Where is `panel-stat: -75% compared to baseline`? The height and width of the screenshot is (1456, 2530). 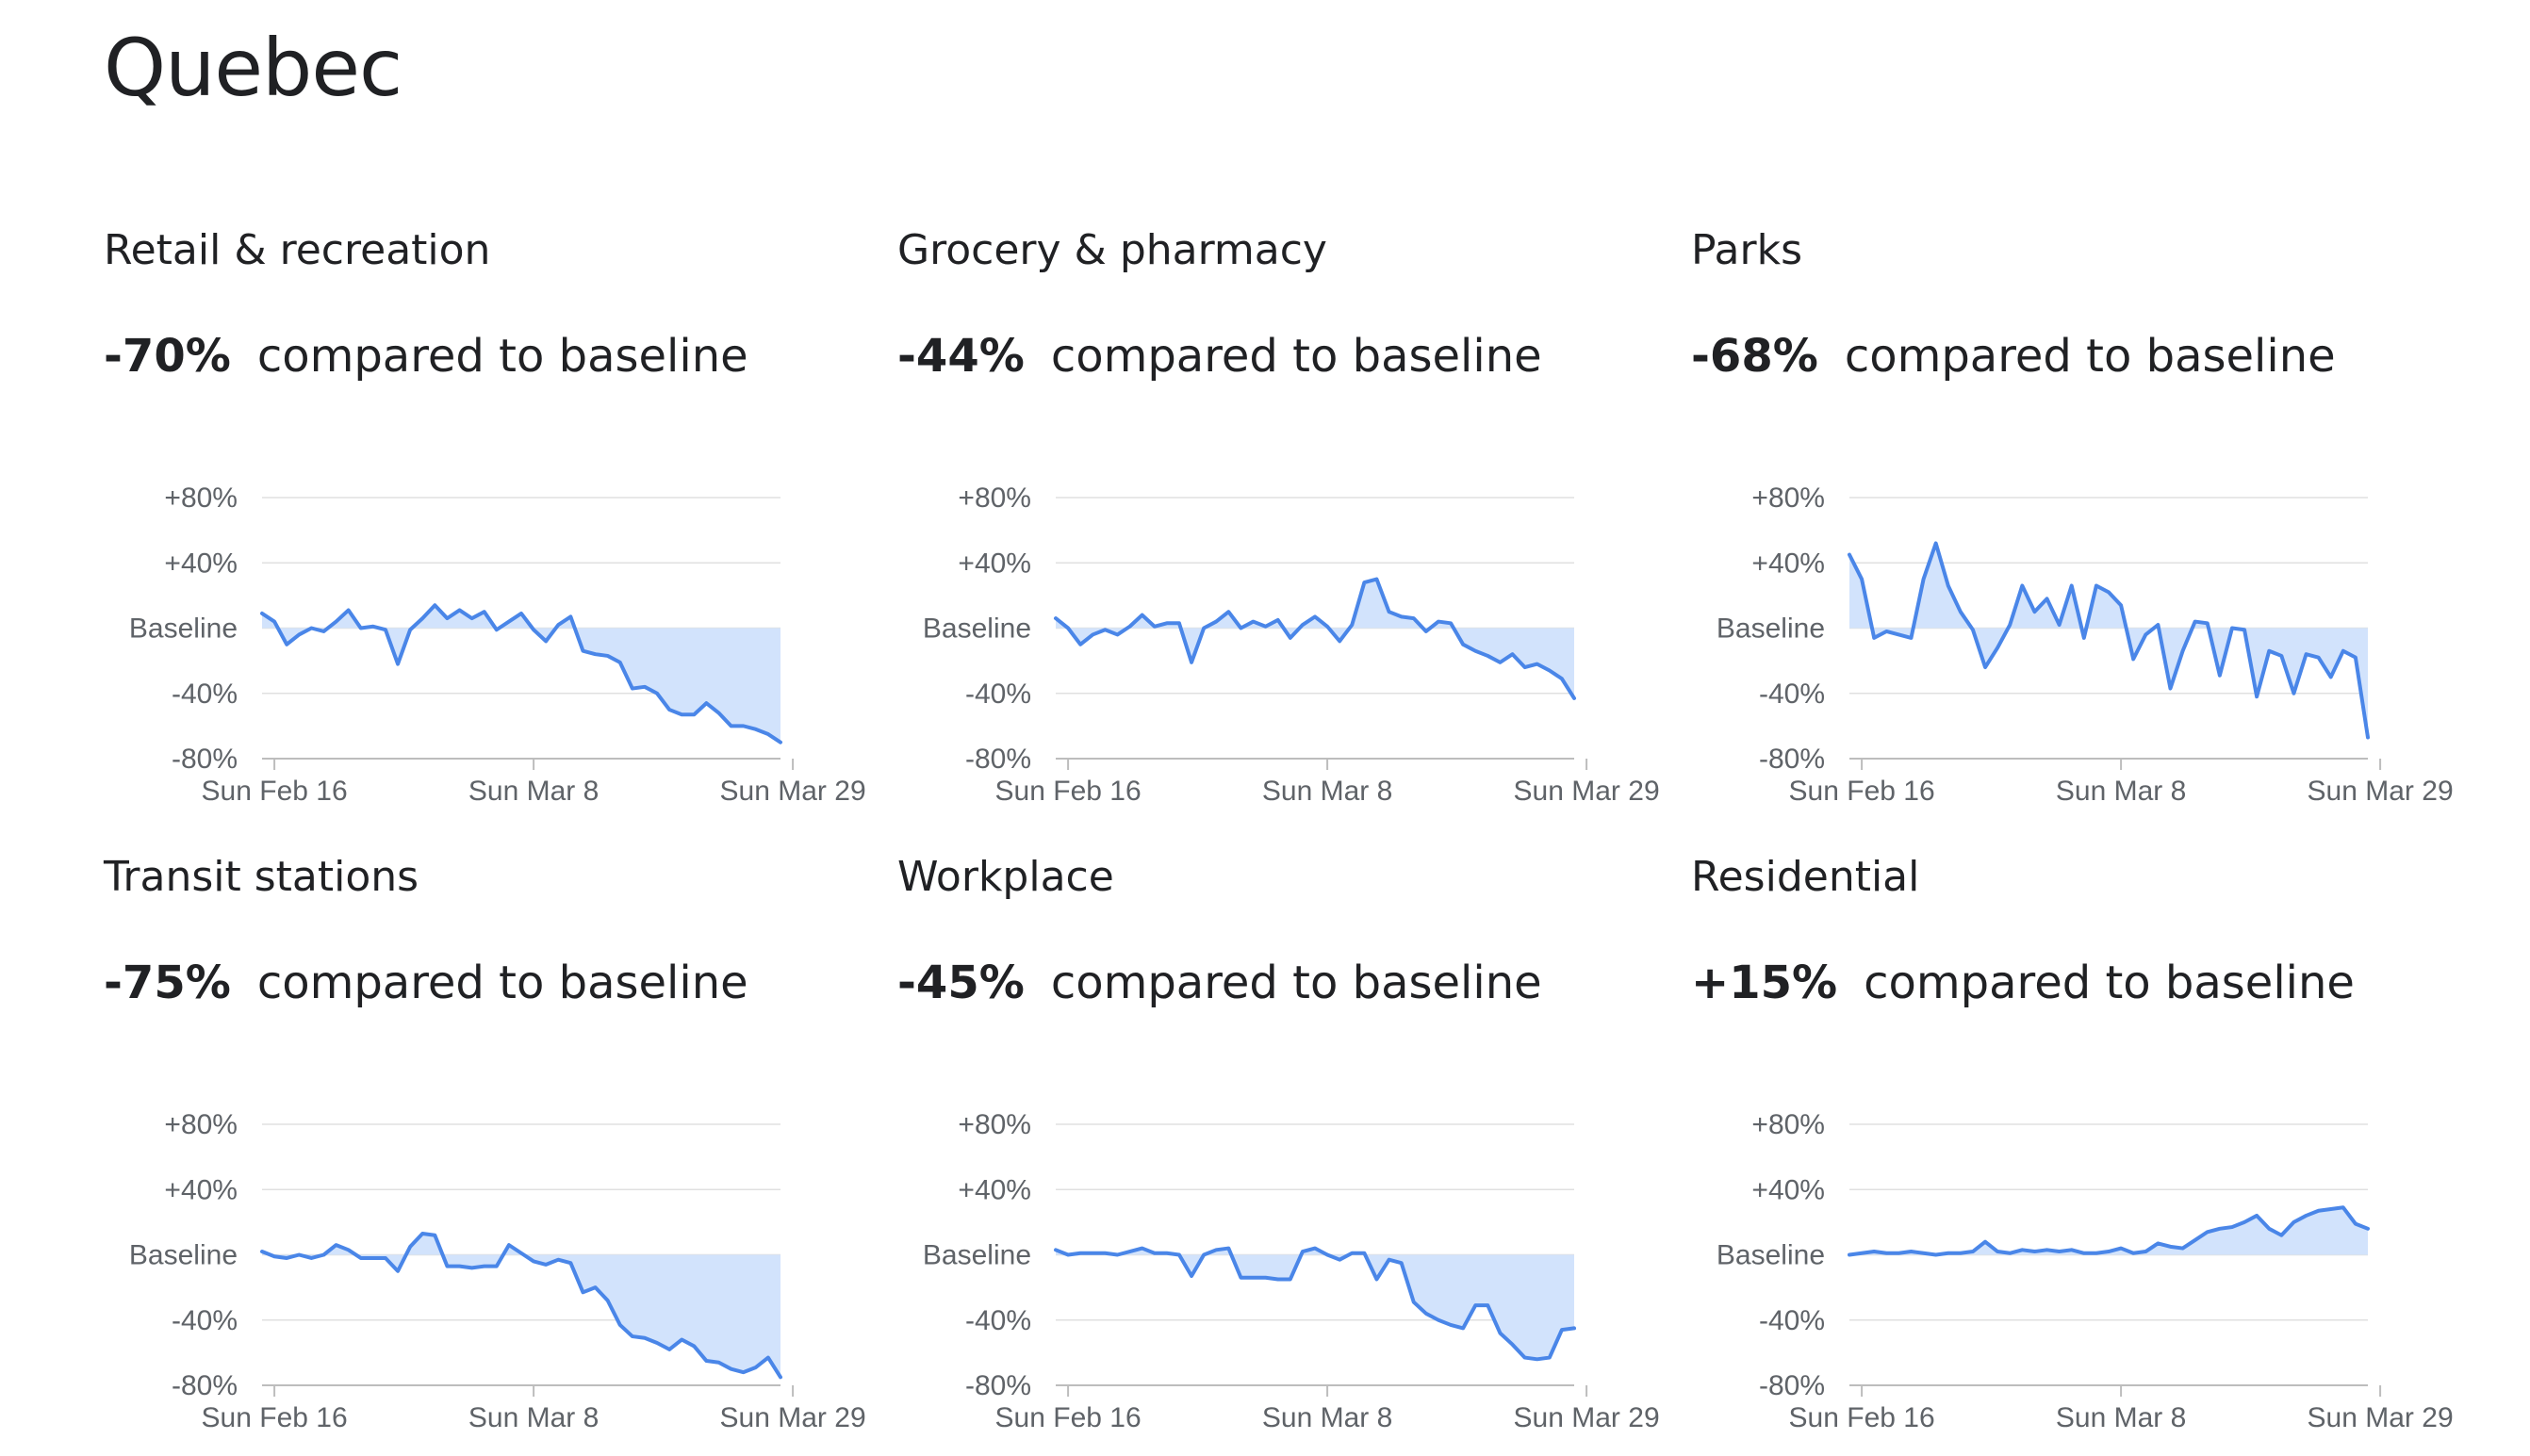 panel-stat: -75% compared to baseline is located at coordinates (426, 984).